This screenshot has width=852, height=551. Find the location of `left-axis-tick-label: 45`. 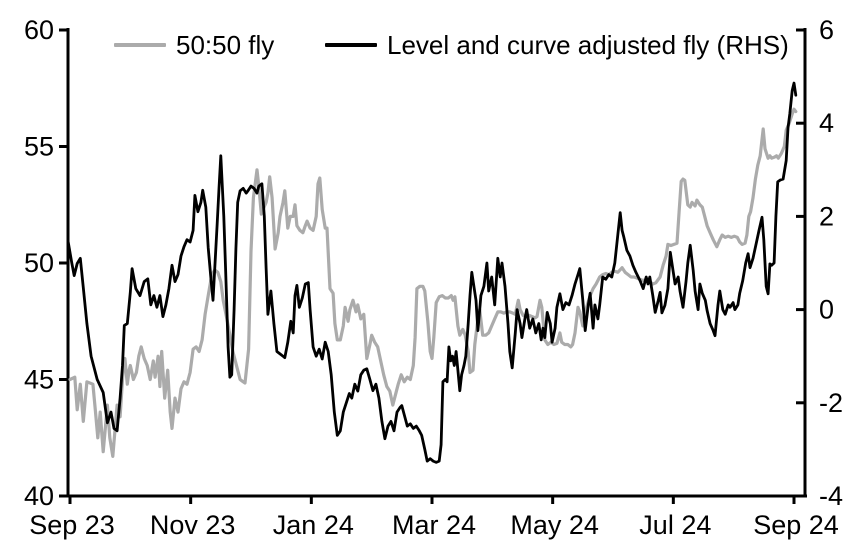

left-axis-tick-label: 45 is located at coordinates (39, 380).